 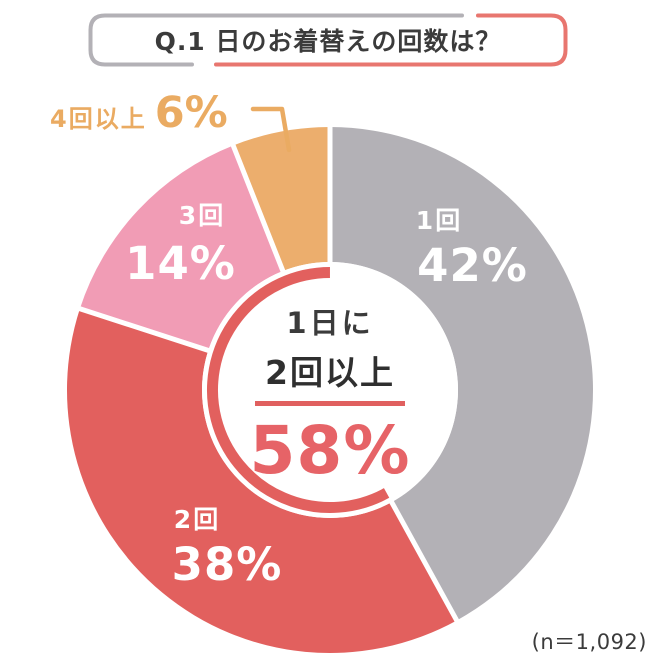 I want to click on center-line2-underlined: 2回以上, so click(x=330, y=374).